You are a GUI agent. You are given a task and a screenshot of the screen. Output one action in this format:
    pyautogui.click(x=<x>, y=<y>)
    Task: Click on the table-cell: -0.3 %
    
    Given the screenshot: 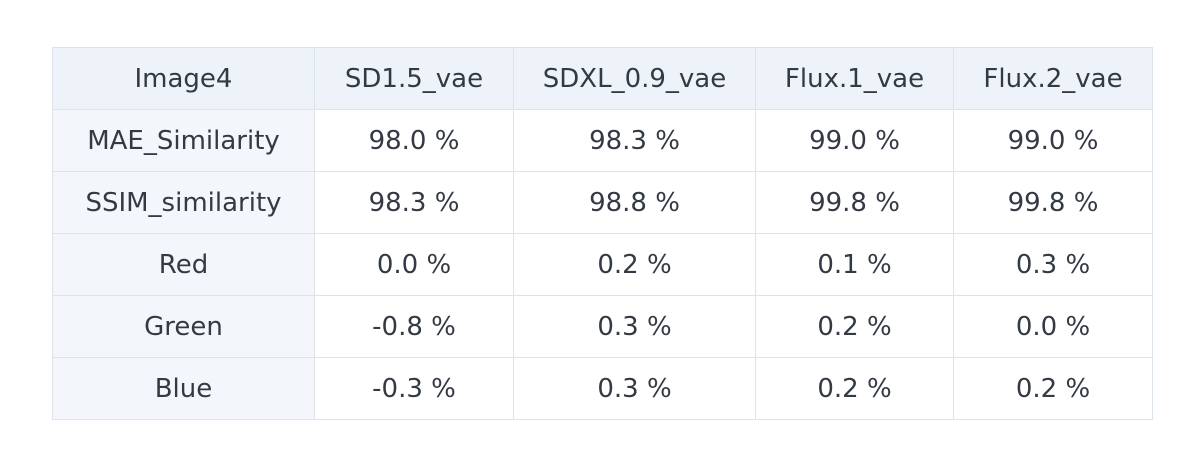 What is the action you would take?
    pyautogui.click(x=414, y=388)
    